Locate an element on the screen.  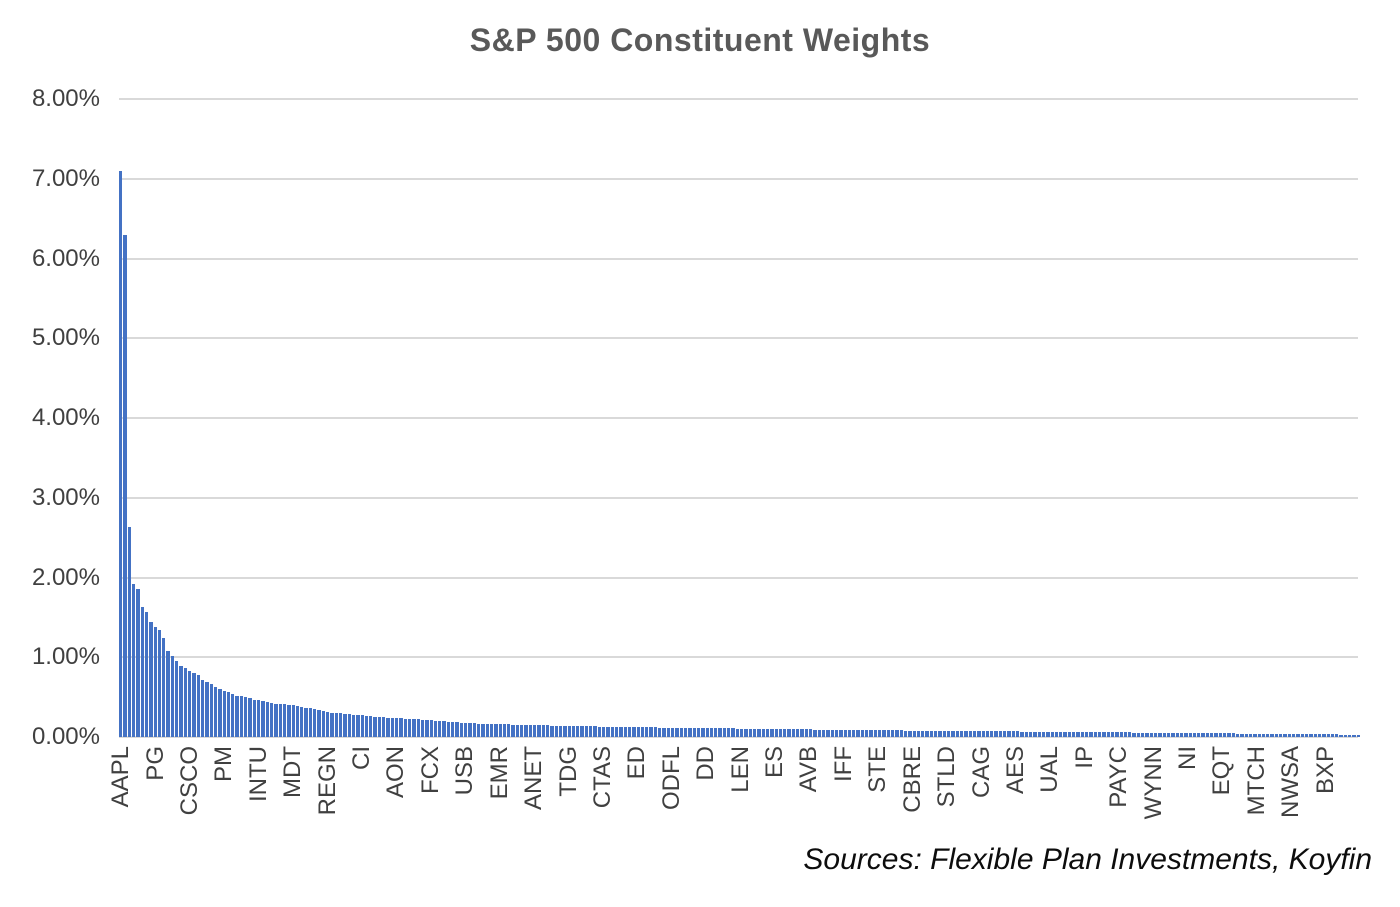
x-tick-label: AAPL is located at coordinates (121, 777).